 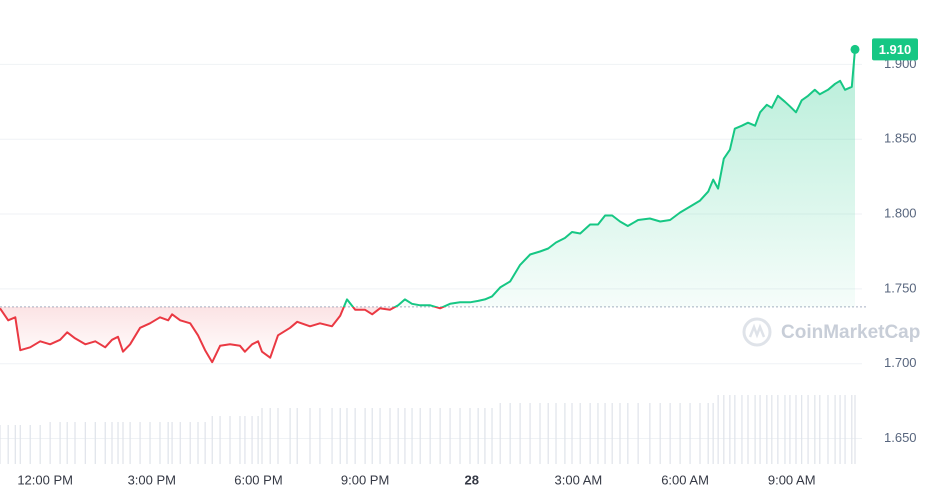 I want to click on last-price-box, so click(x=895, y=49).